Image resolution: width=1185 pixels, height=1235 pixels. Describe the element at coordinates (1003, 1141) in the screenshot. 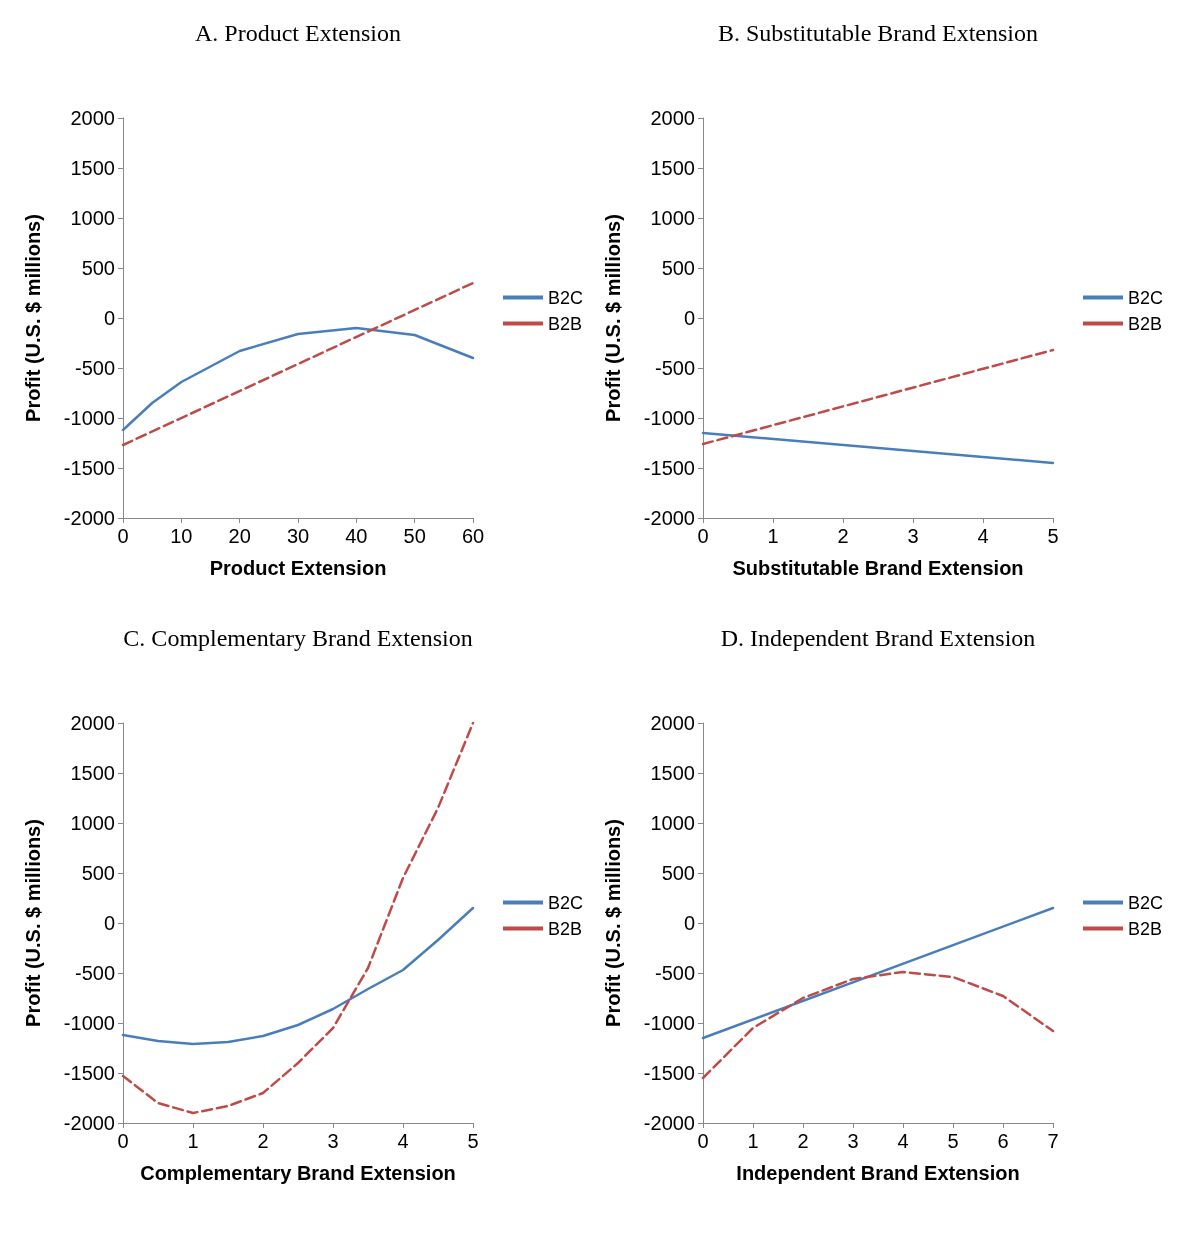

I see `x-tick-label: 6` at that location.